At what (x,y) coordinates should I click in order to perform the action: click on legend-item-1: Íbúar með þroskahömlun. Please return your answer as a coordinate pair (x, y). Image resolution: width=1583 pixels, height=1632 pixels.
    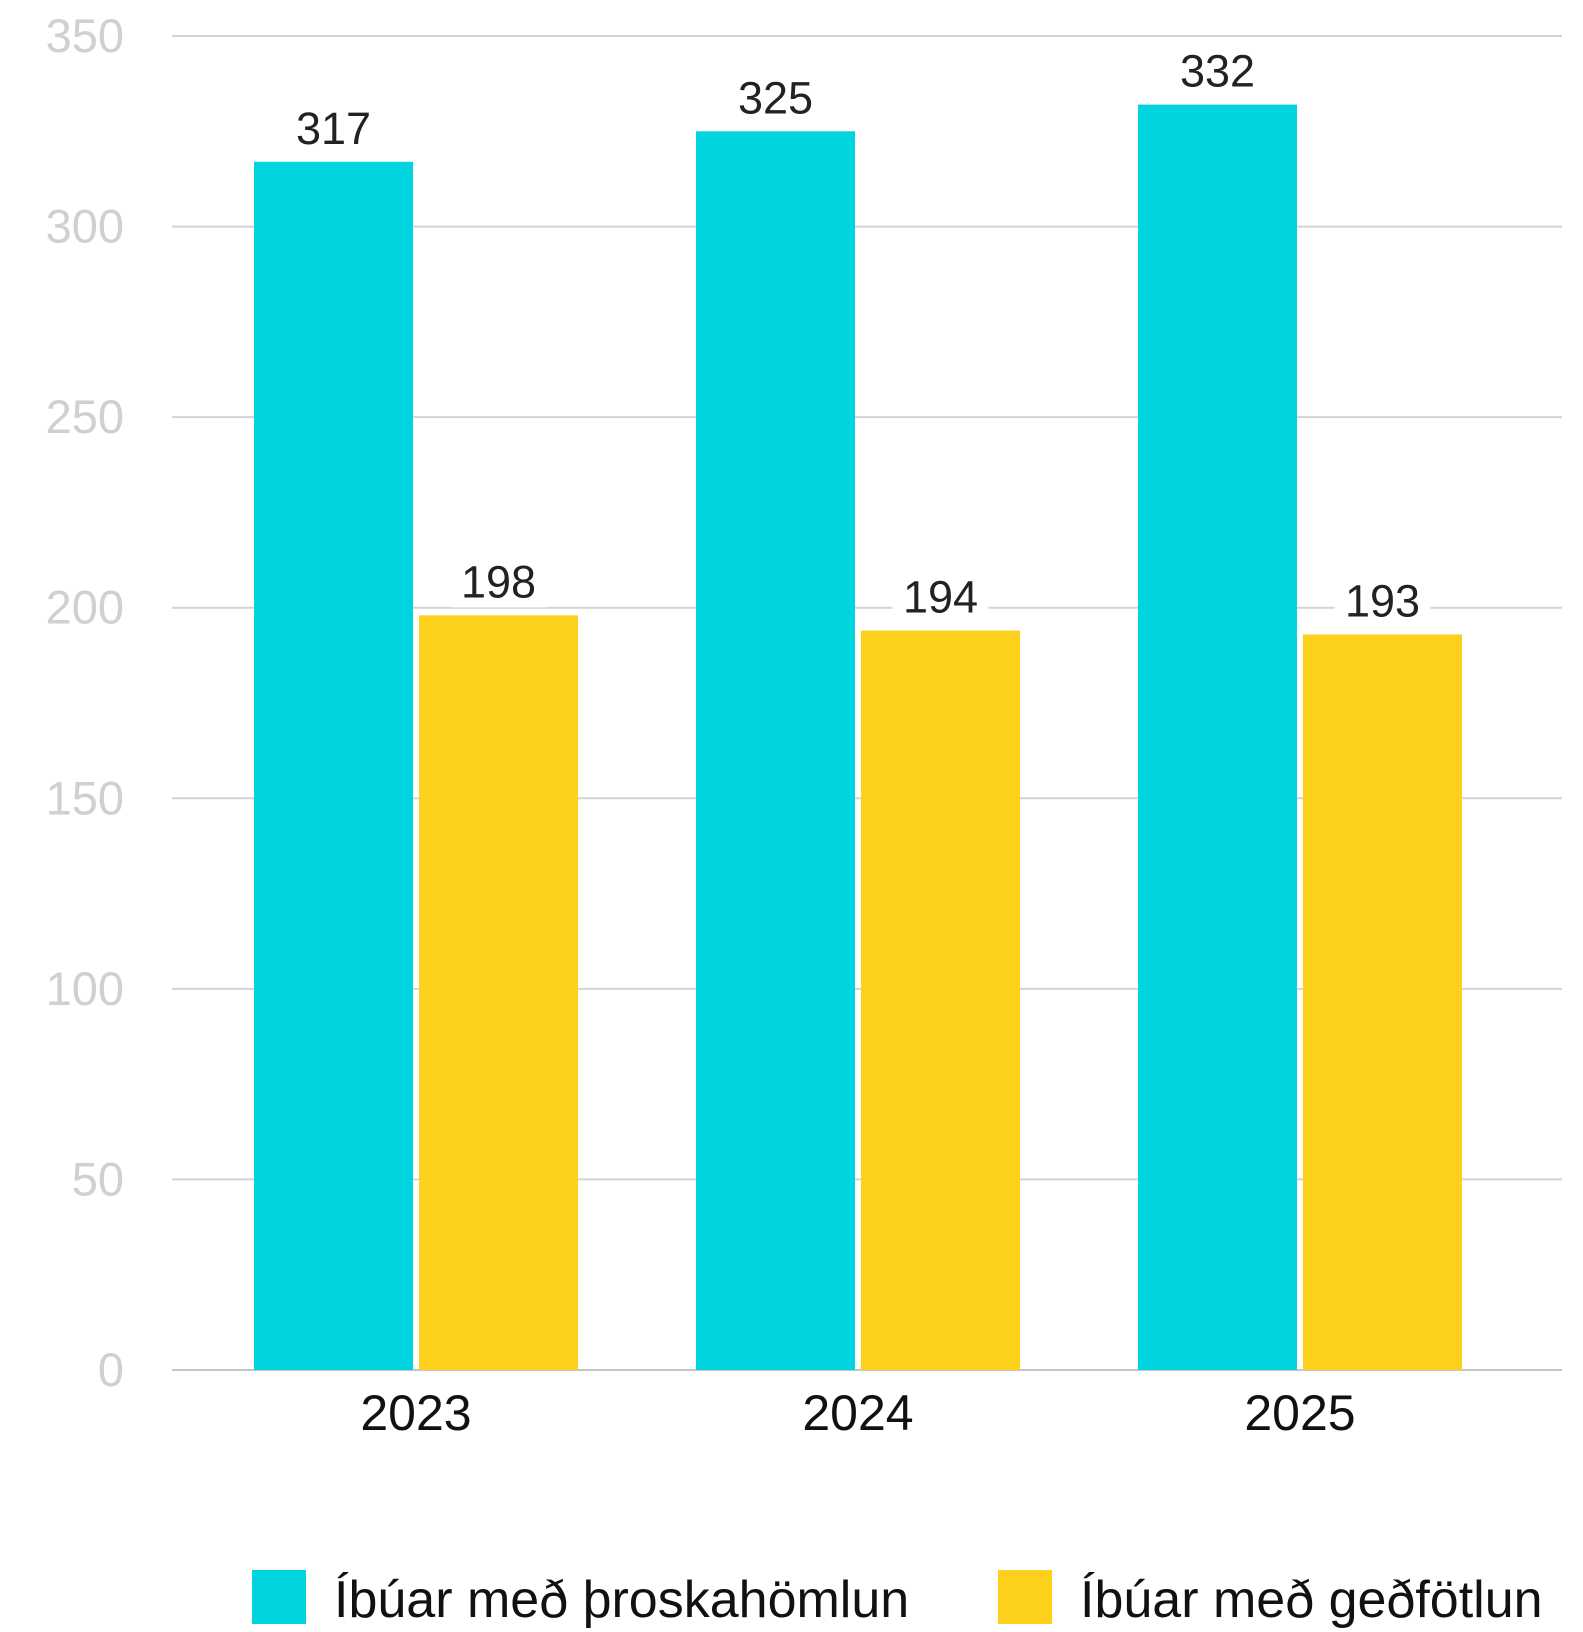
    Looking at the image, I should click on (580, 1599).